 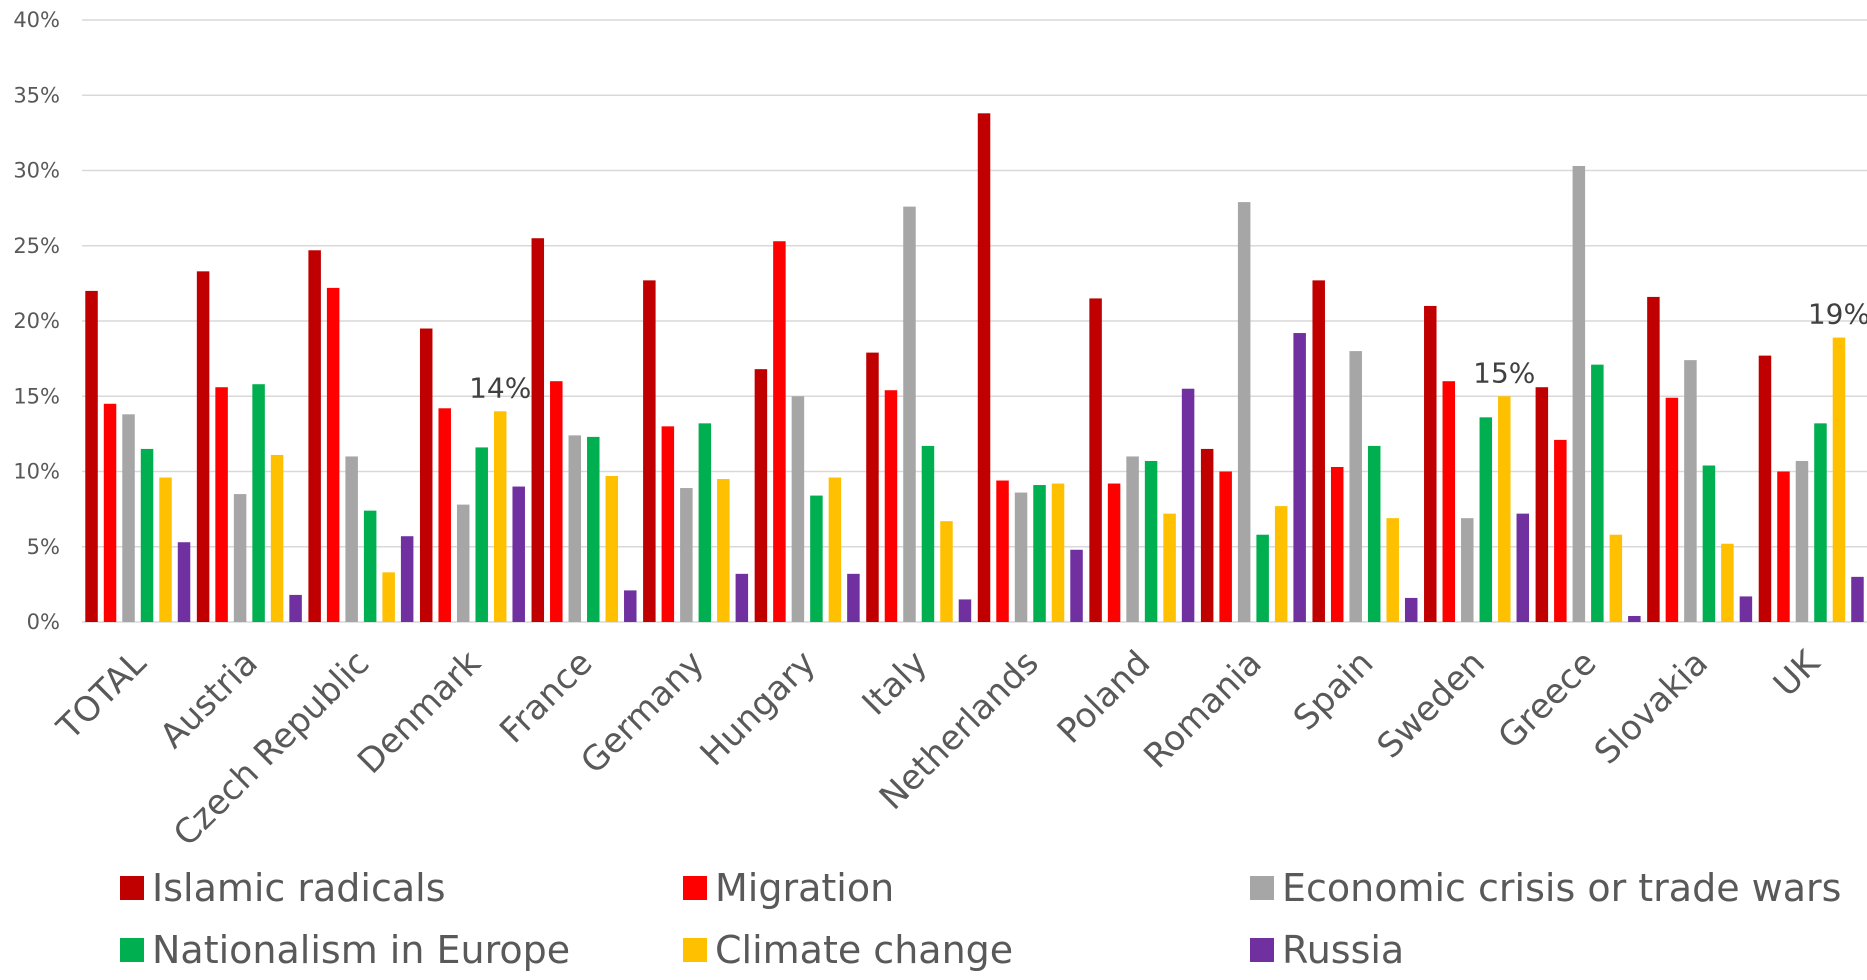 I want to click on bar-islamic-radicals-france, so click(x=538, y=430).